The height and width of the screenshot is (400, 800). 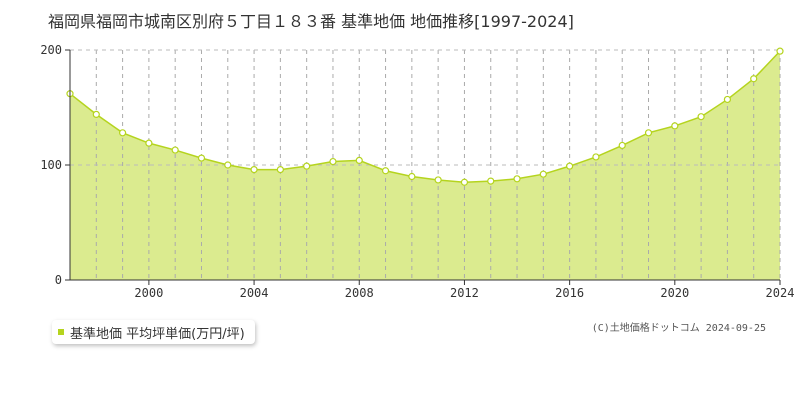 What do you see at coordinates (58, 280) in the screenshot?
I see `y-tick-label: 0` at bounding box center [58, 280].